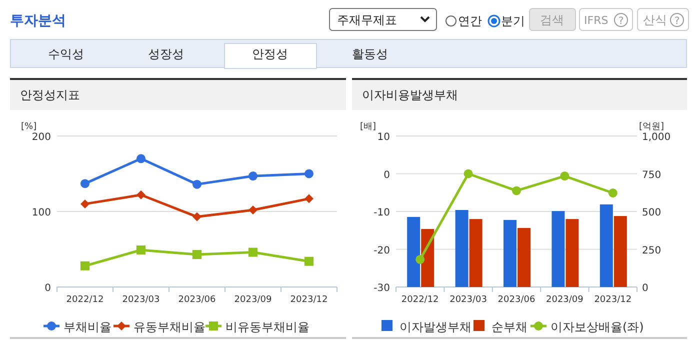  Describe the element at coordinates (410, 95) in the screenshot. I see `chart-title: 이자비용발생부채` at that location.